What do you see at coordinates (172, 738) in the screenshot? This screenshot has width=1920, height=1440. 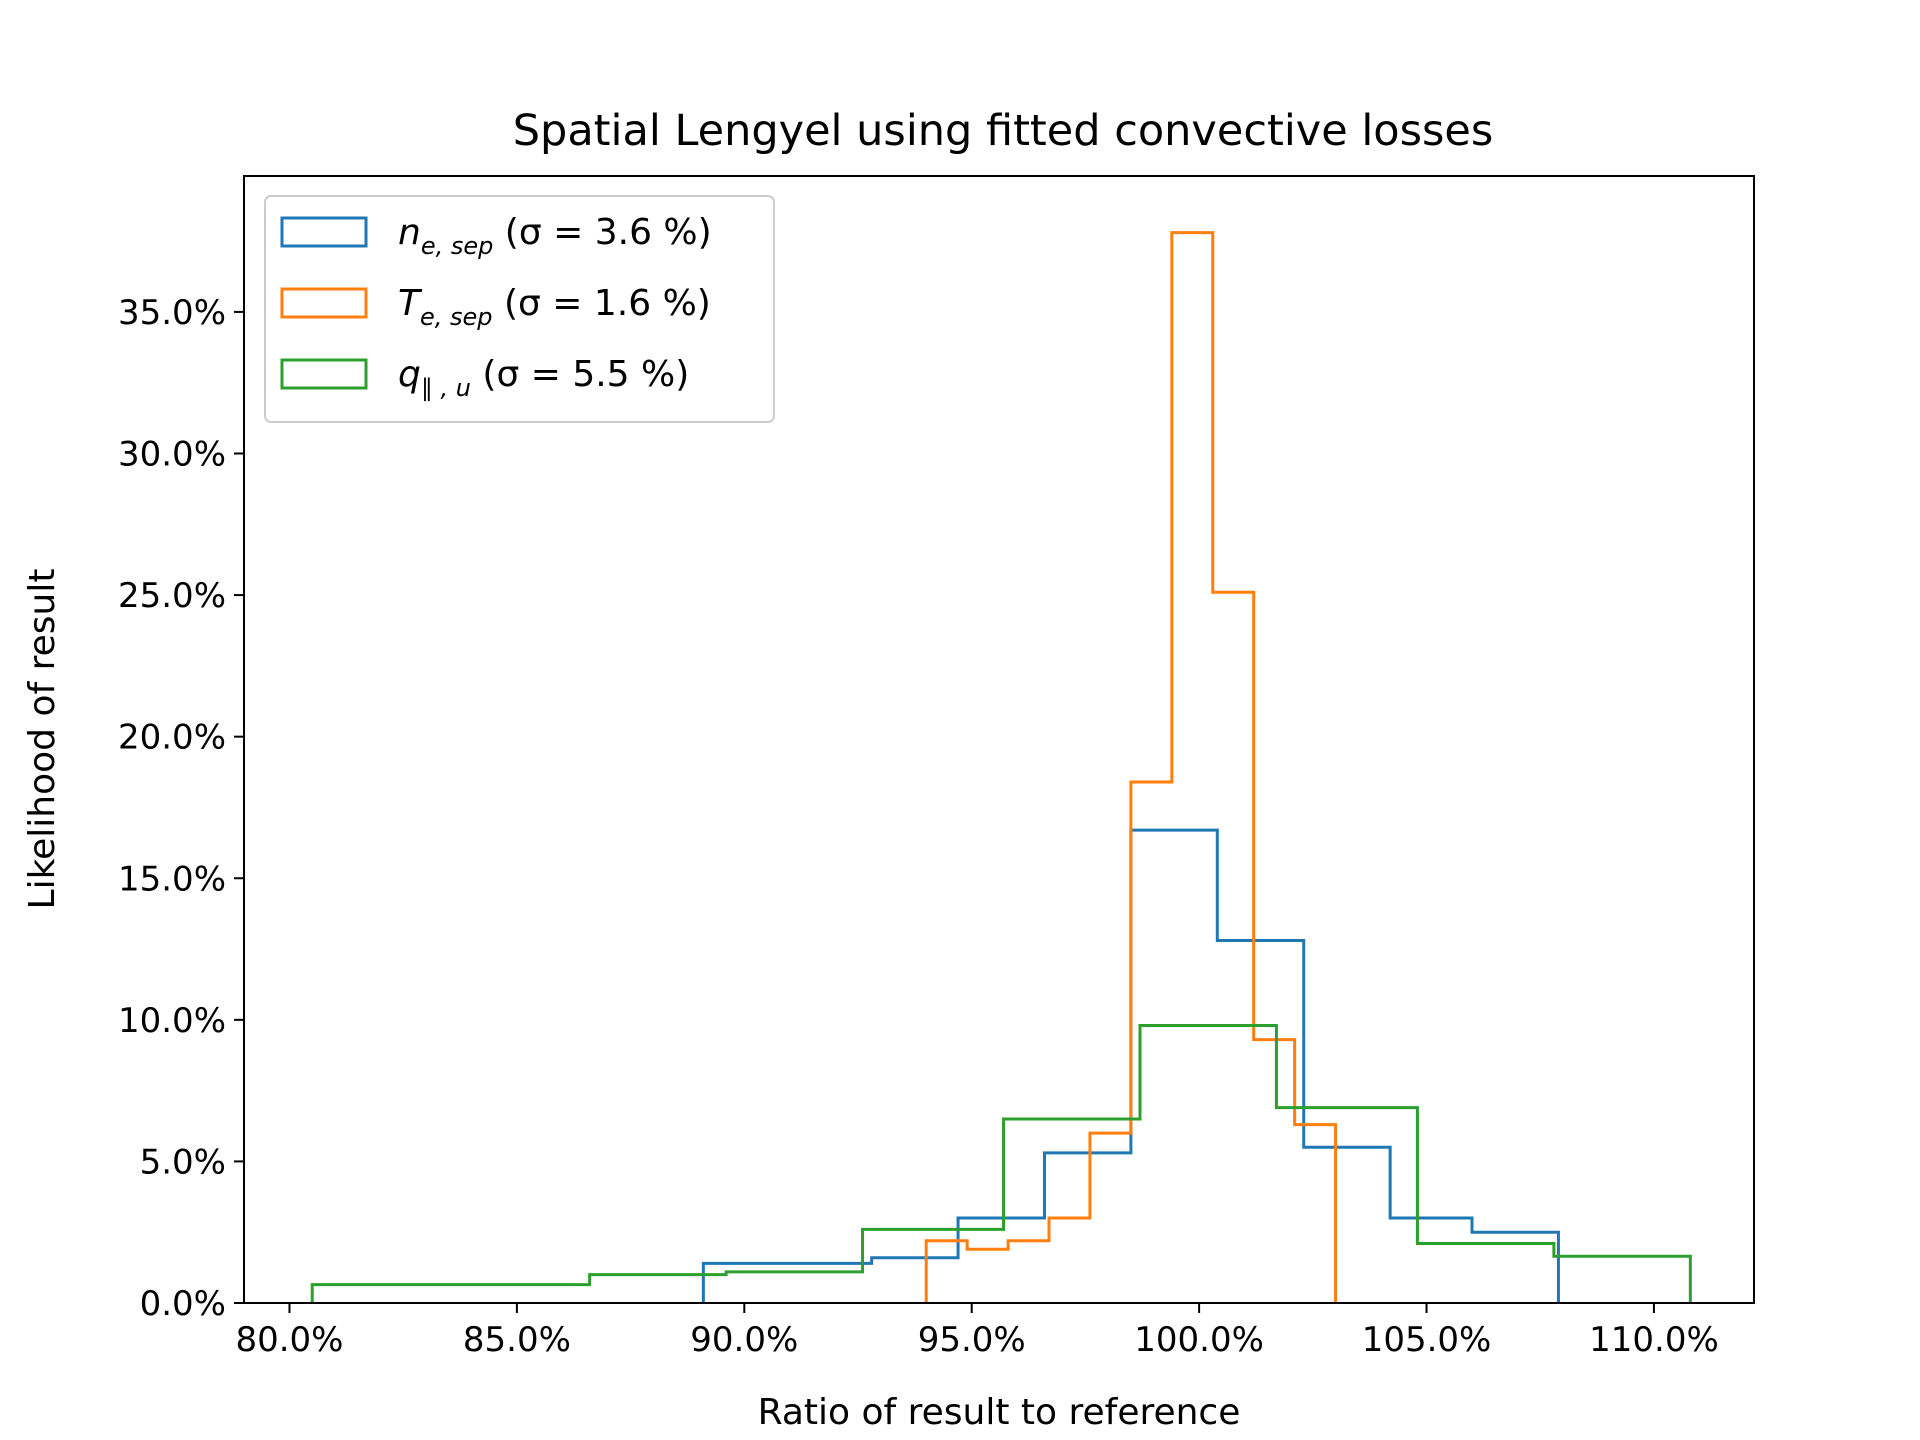 I see `y-tick-label: 20.0%` at bounding box center [172, 738].